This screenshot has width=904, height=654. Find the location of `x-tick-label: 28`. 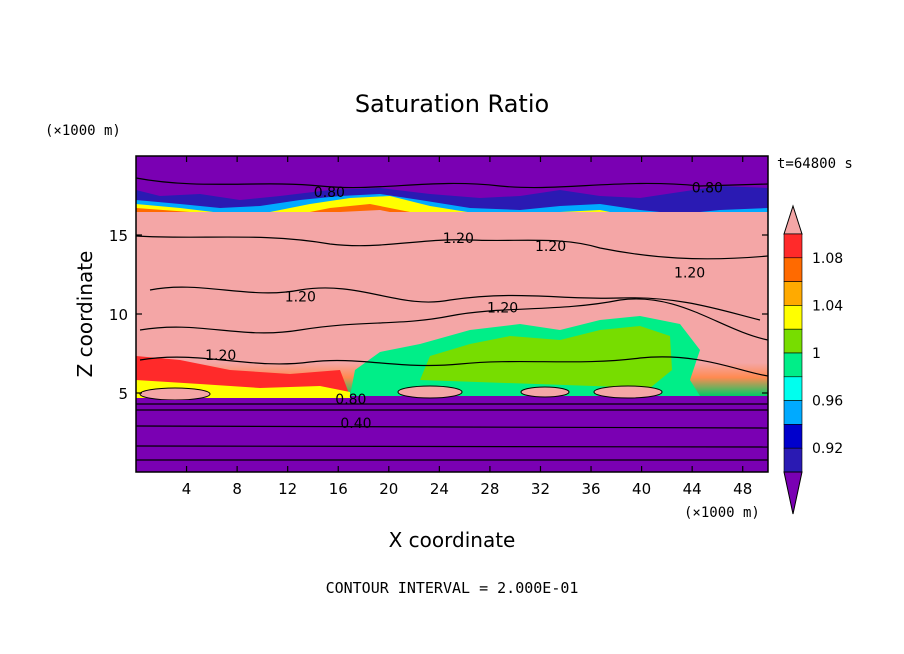

x-tick-label: 28 is located at coordinates (489, 489).